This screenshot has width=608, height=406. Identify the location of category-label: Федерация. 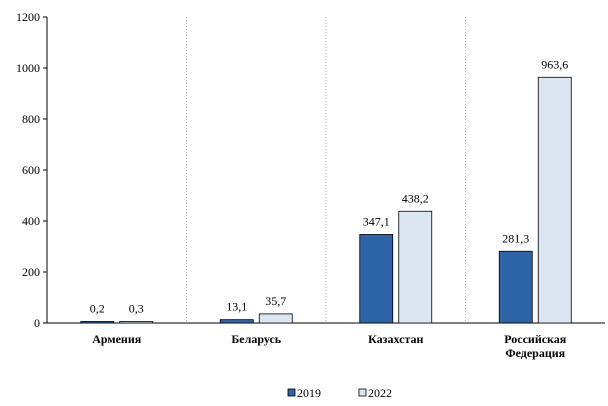
(535, 353).